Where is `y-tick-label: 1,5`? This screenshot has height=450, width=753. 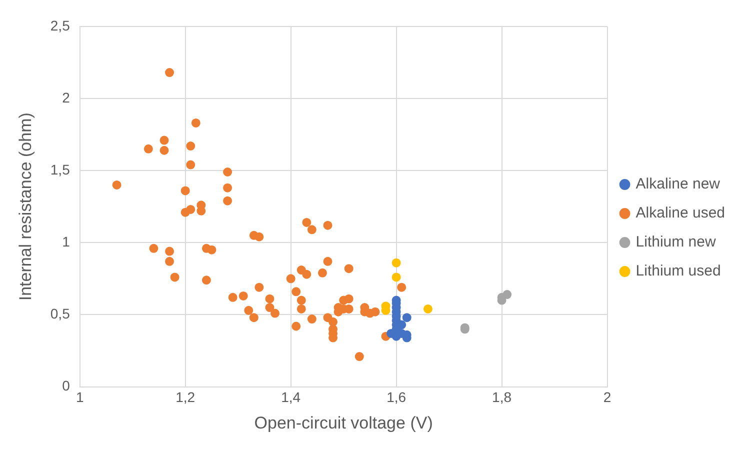
y-tick-label: 1,5 is located at coordinates (60, 169).